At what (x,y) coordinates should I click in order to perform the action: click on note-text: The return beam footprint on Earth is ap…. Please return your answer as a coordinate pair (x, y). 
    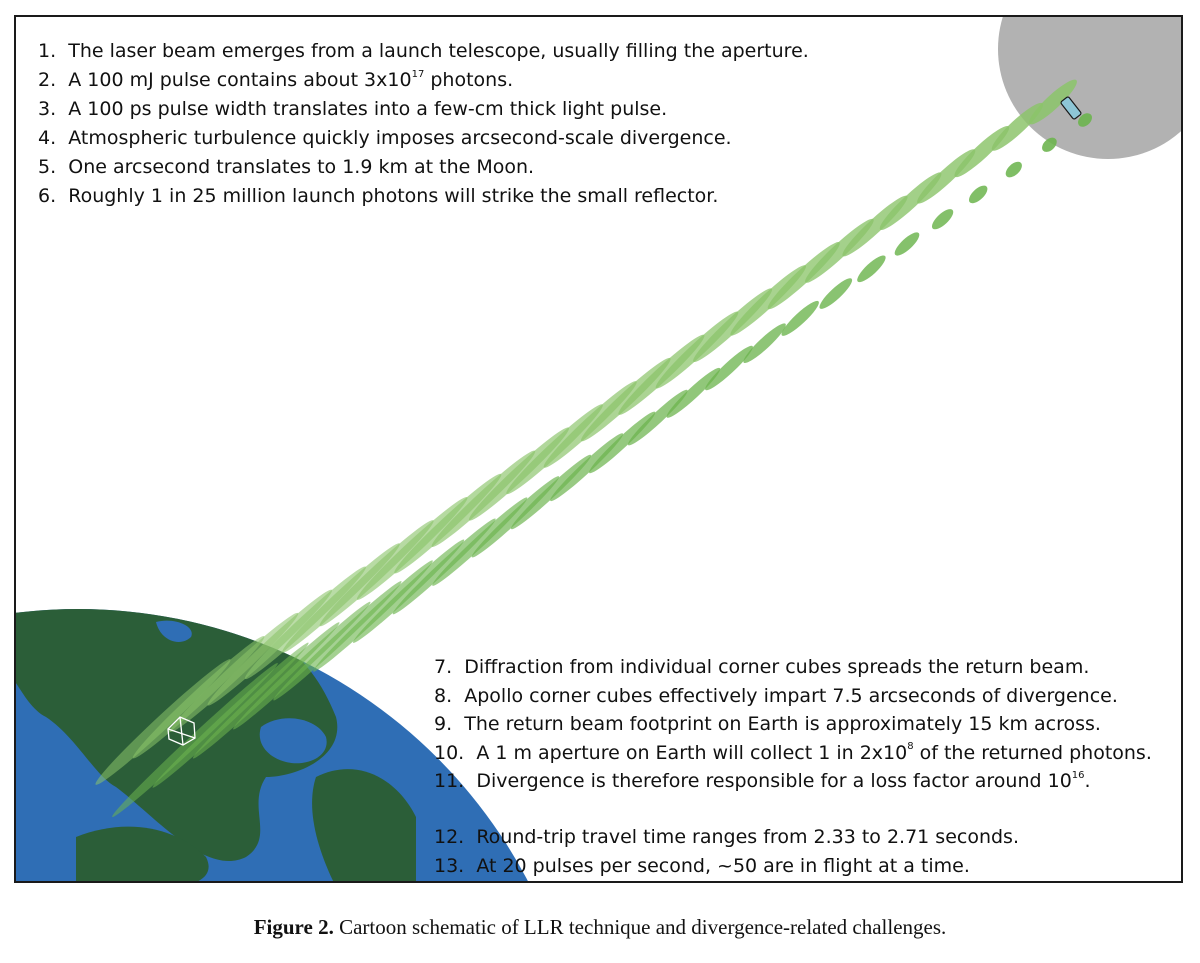
    Looking at the image, I should click on (782, 724).